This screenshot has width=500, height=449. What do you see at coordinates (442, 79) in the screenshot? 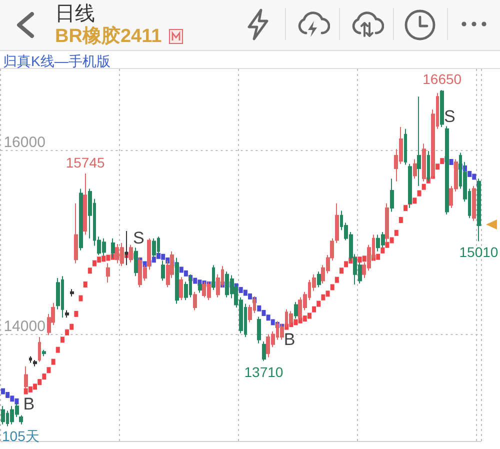
I see `annotation: 16650` at bounding box center [442, 79].